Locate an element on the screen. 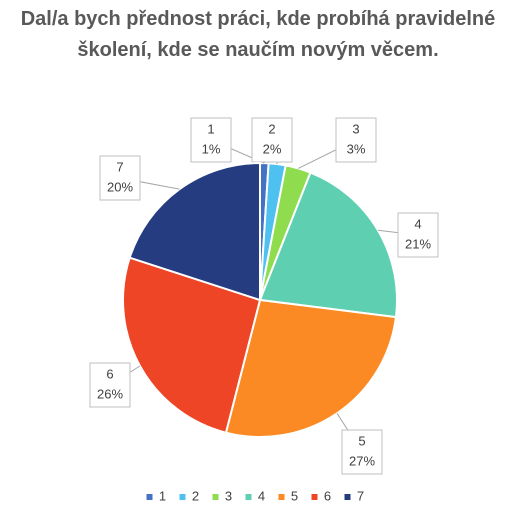 The image size is (516, 509). legend-label: 2 is located at coordinates (195, 495).